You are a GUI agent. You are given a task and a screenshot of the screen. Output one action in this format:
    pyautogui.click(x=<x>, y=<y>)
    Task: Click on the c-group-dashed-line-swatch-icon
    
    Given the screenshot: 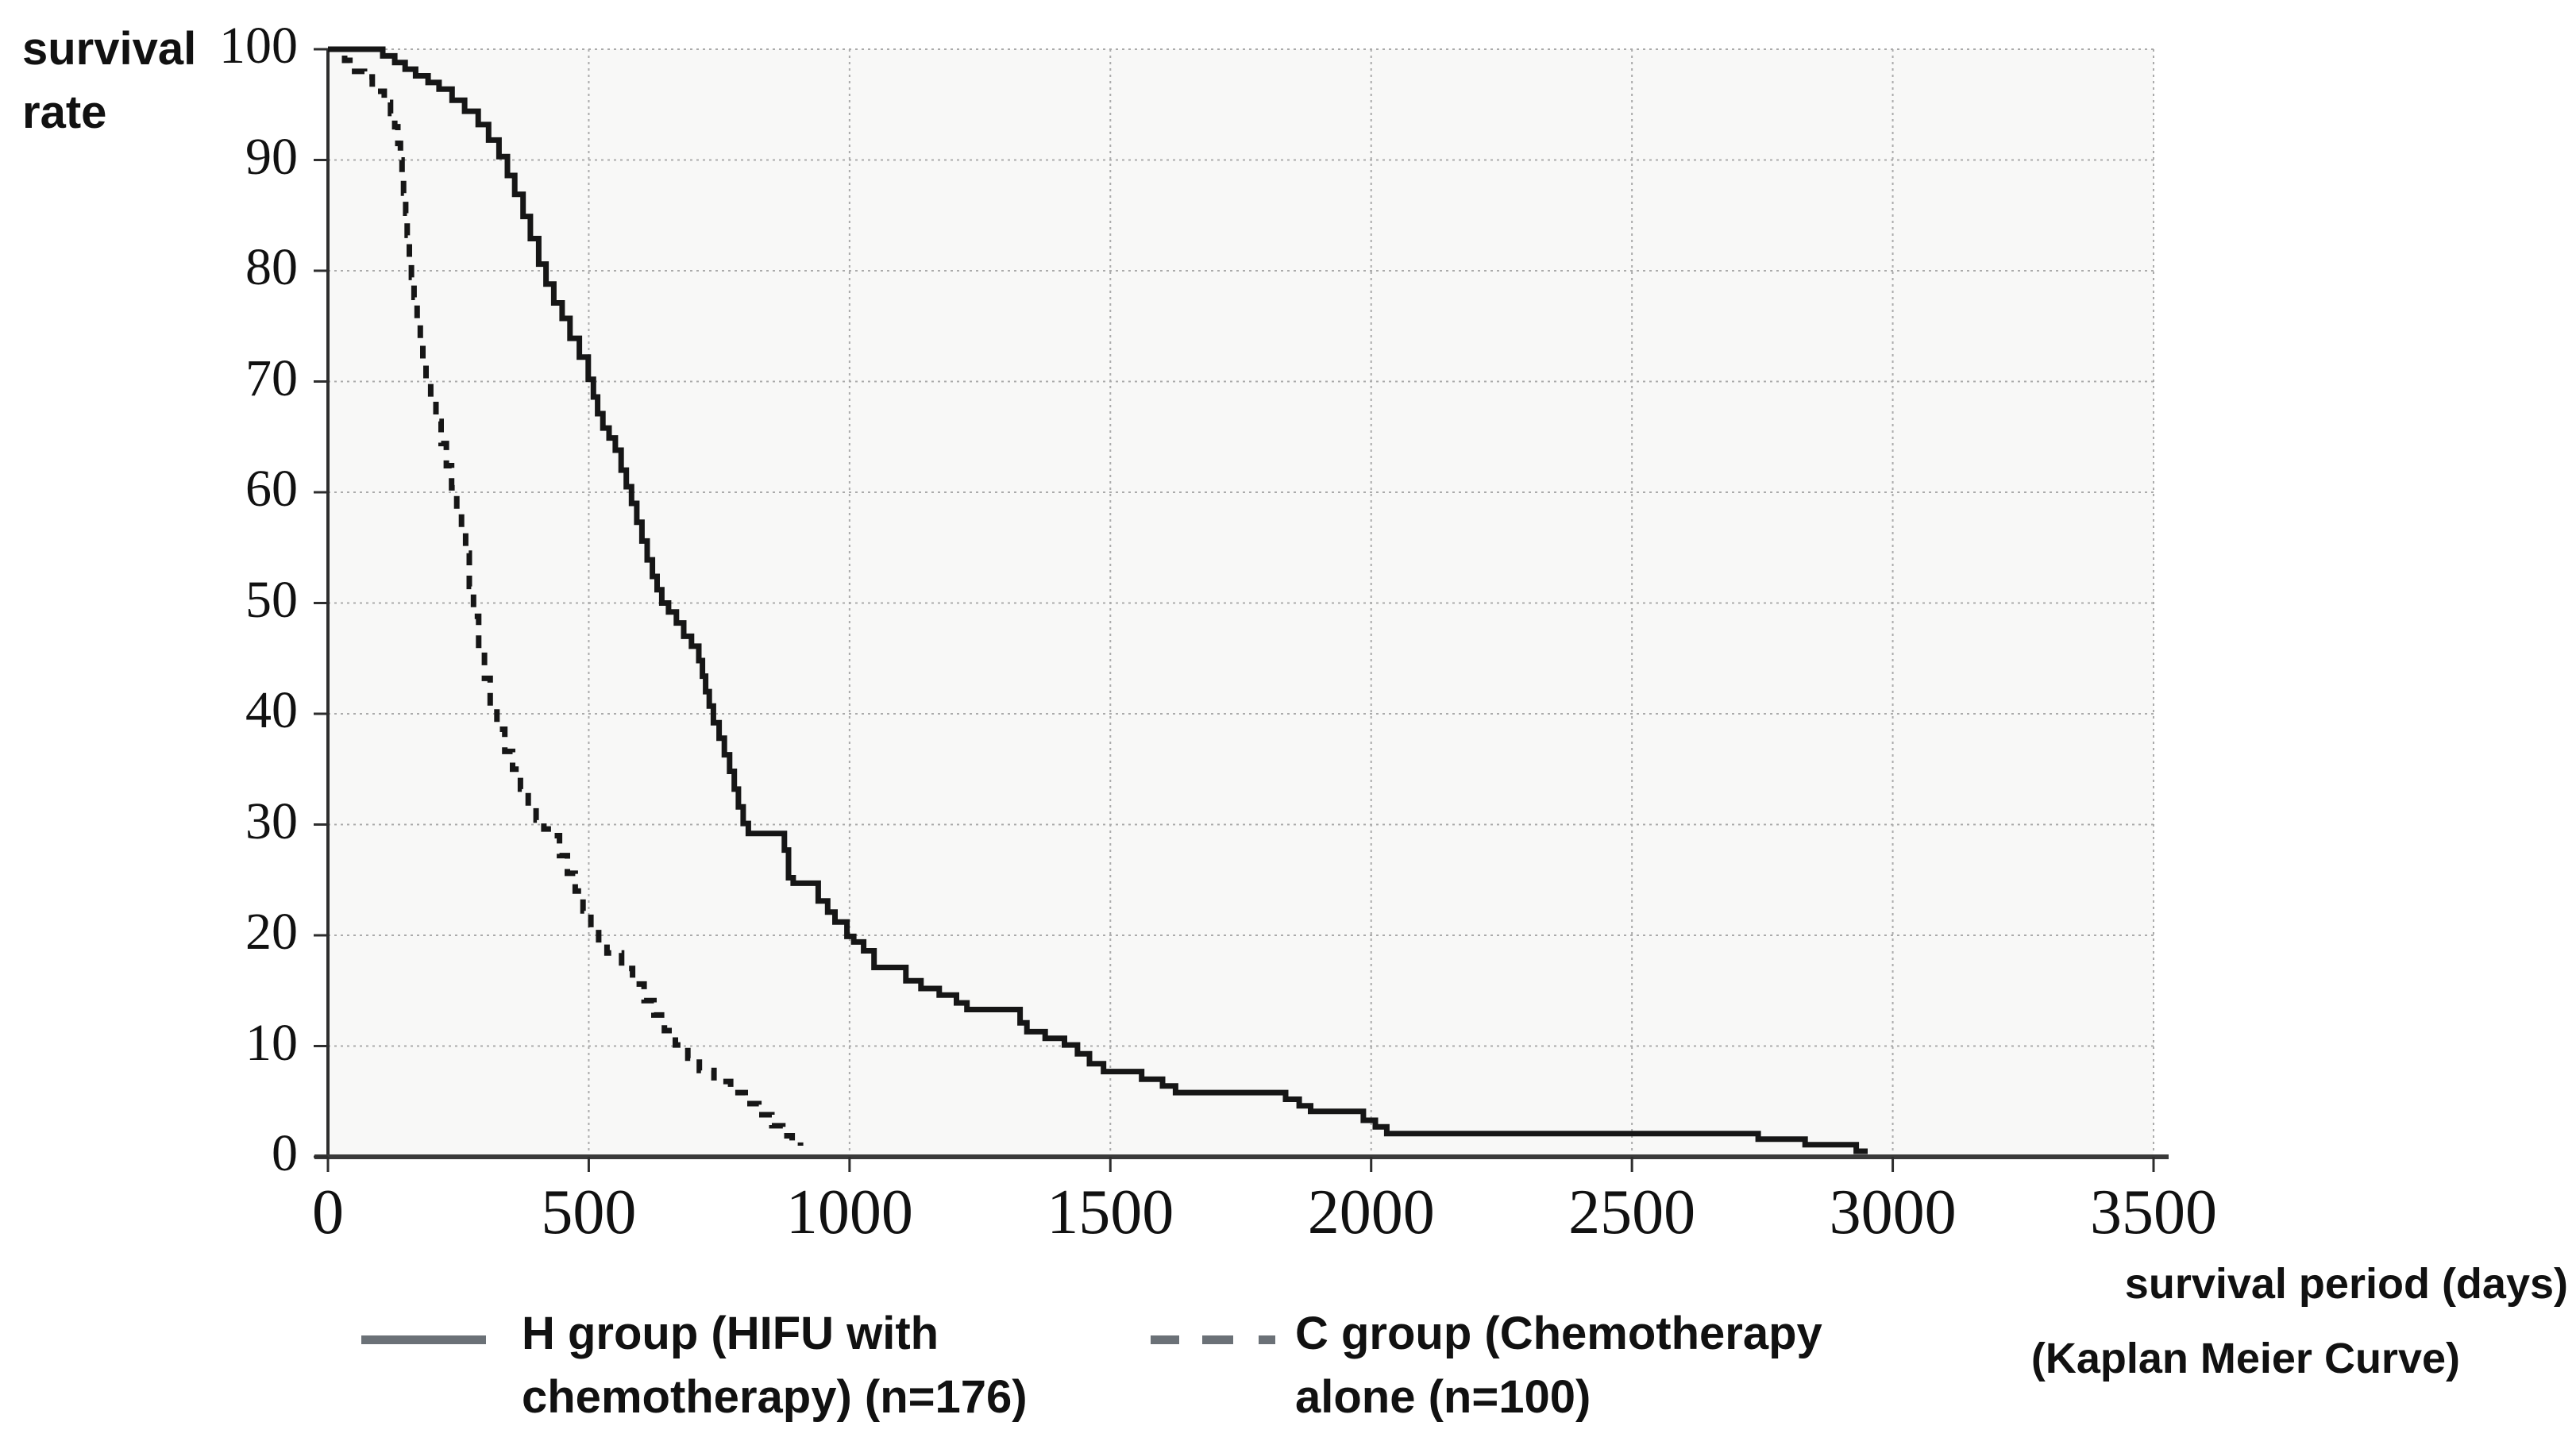 What is the action you would take?
    pyautogui.click(x=1213, y=1339)
    